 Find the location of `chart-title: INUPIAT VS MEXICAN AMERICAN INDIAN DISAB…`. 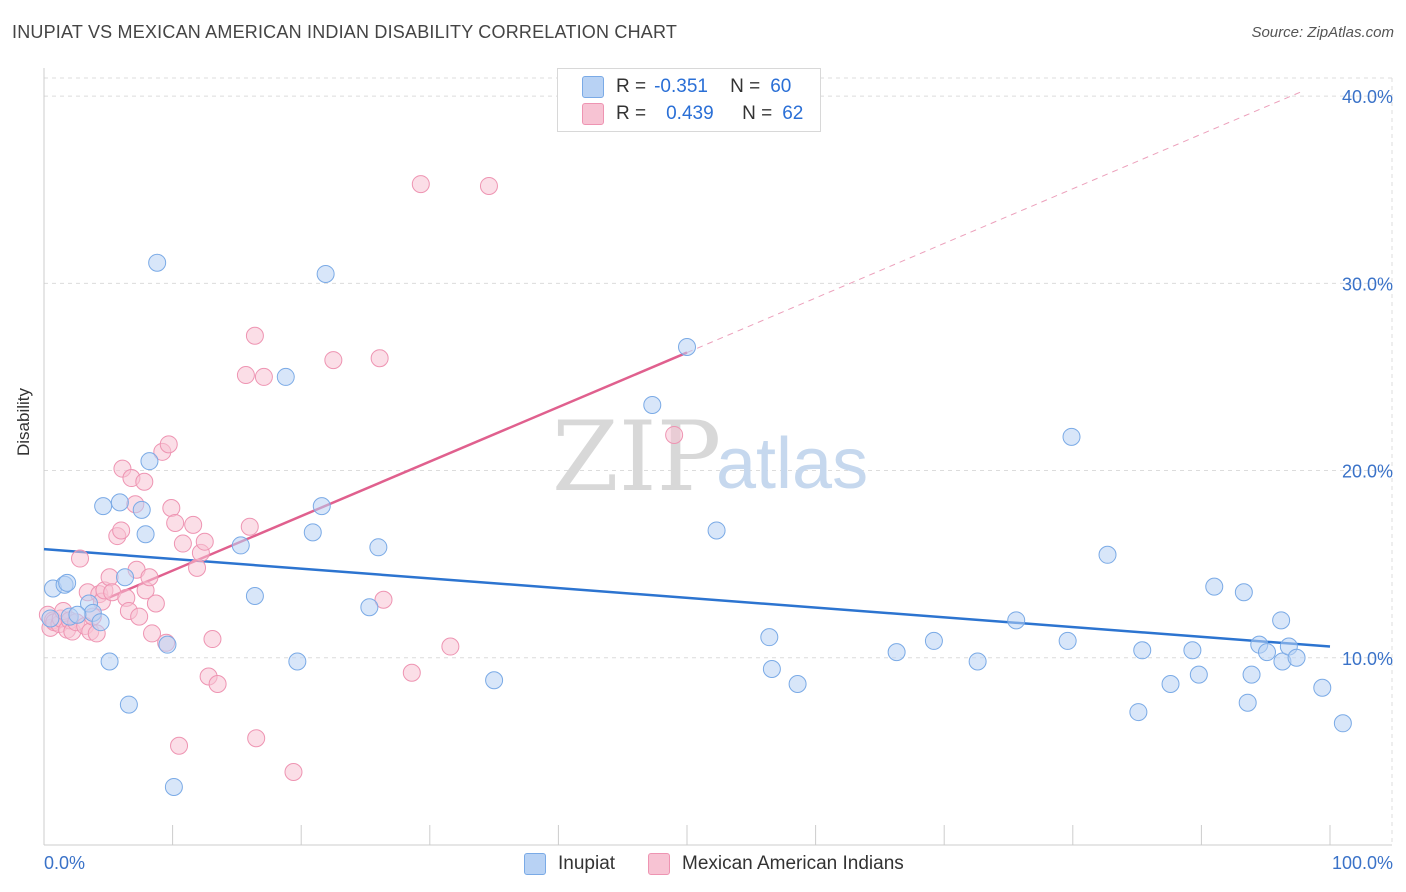

chart-title: INUPIAT VS MEXICAN AMERICAN INDIAN DISAB… is located at coordinates (345, 32).